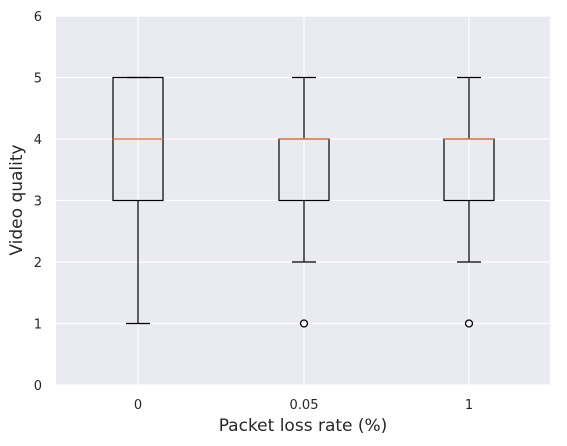 The image size is (567, 446). What do you see at coordinates (38, 17) in the screenshot?
I see `y-tick-label: 6` at bounding box center [38, 17].